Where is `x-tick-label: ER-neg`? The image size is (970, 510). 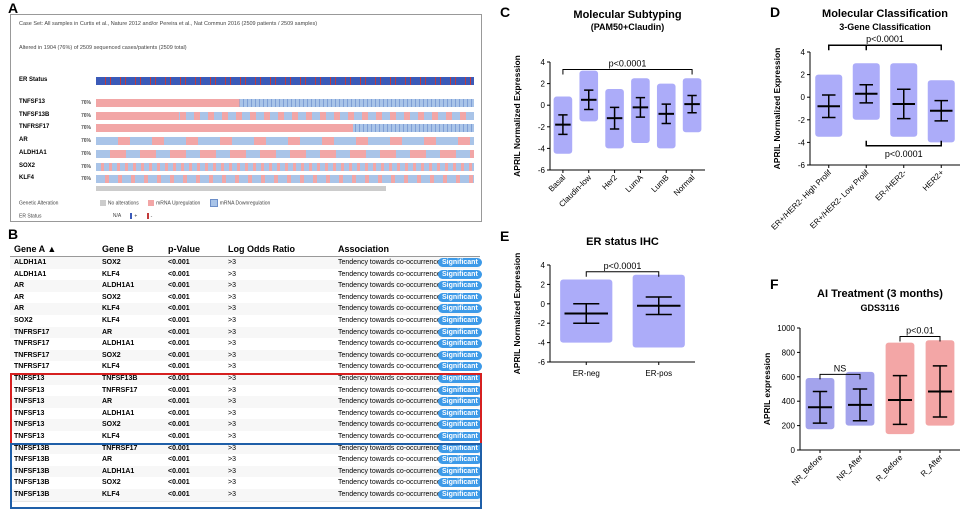
x-tick-label: ER-neg is located at coordinates (586, 373).